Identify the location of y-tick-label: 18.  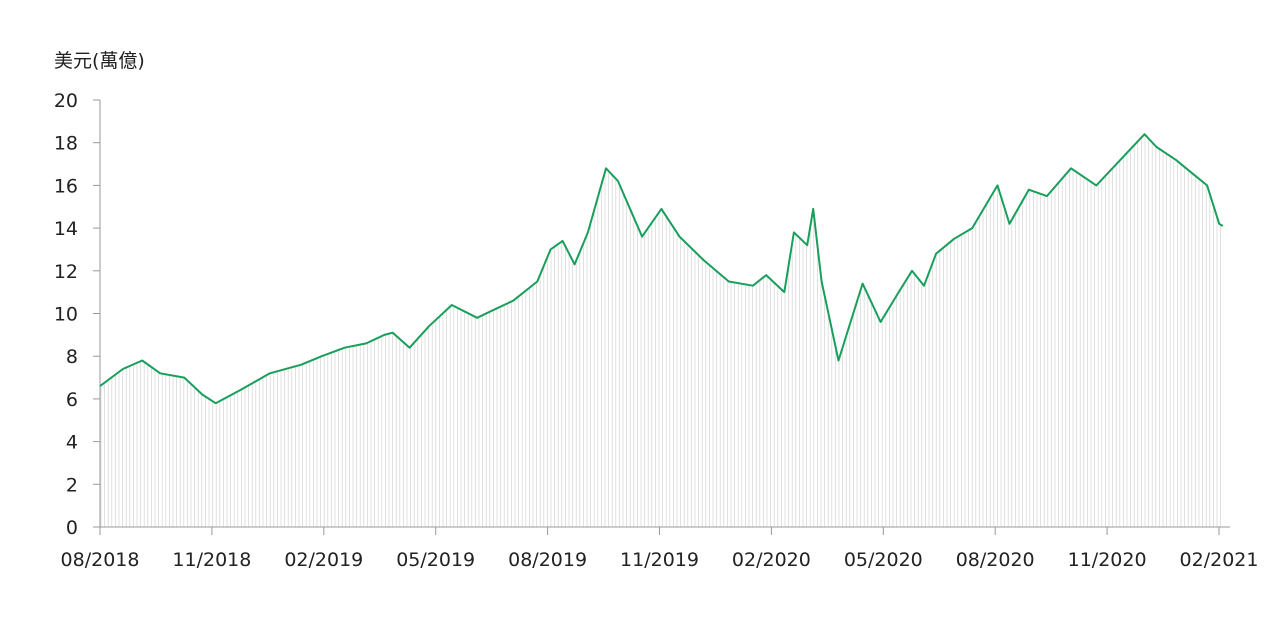
(66, 144).